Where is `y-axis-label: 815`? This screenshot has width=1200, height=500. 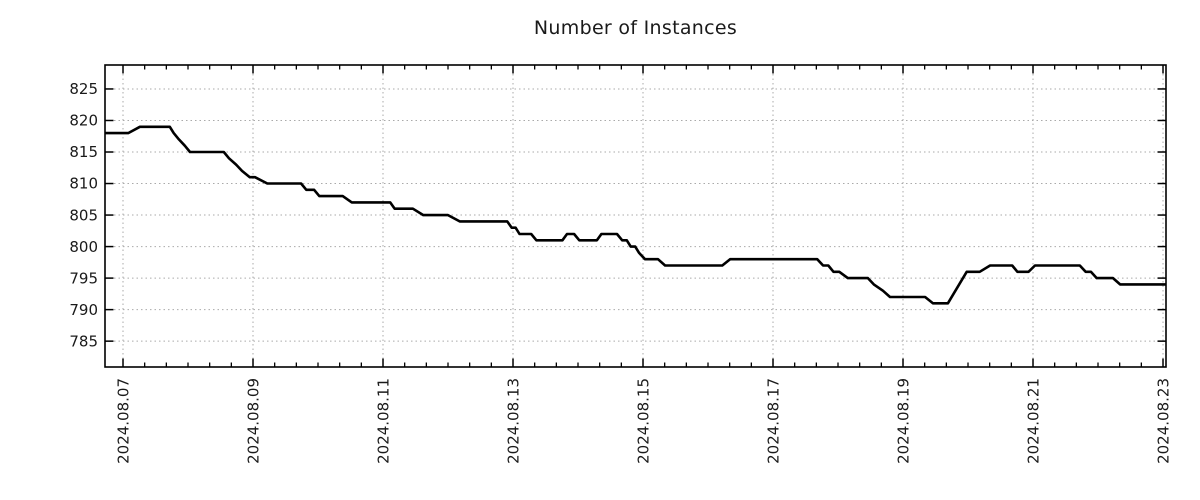 y-axis-label: 815 is located at coordinates (83, 152).